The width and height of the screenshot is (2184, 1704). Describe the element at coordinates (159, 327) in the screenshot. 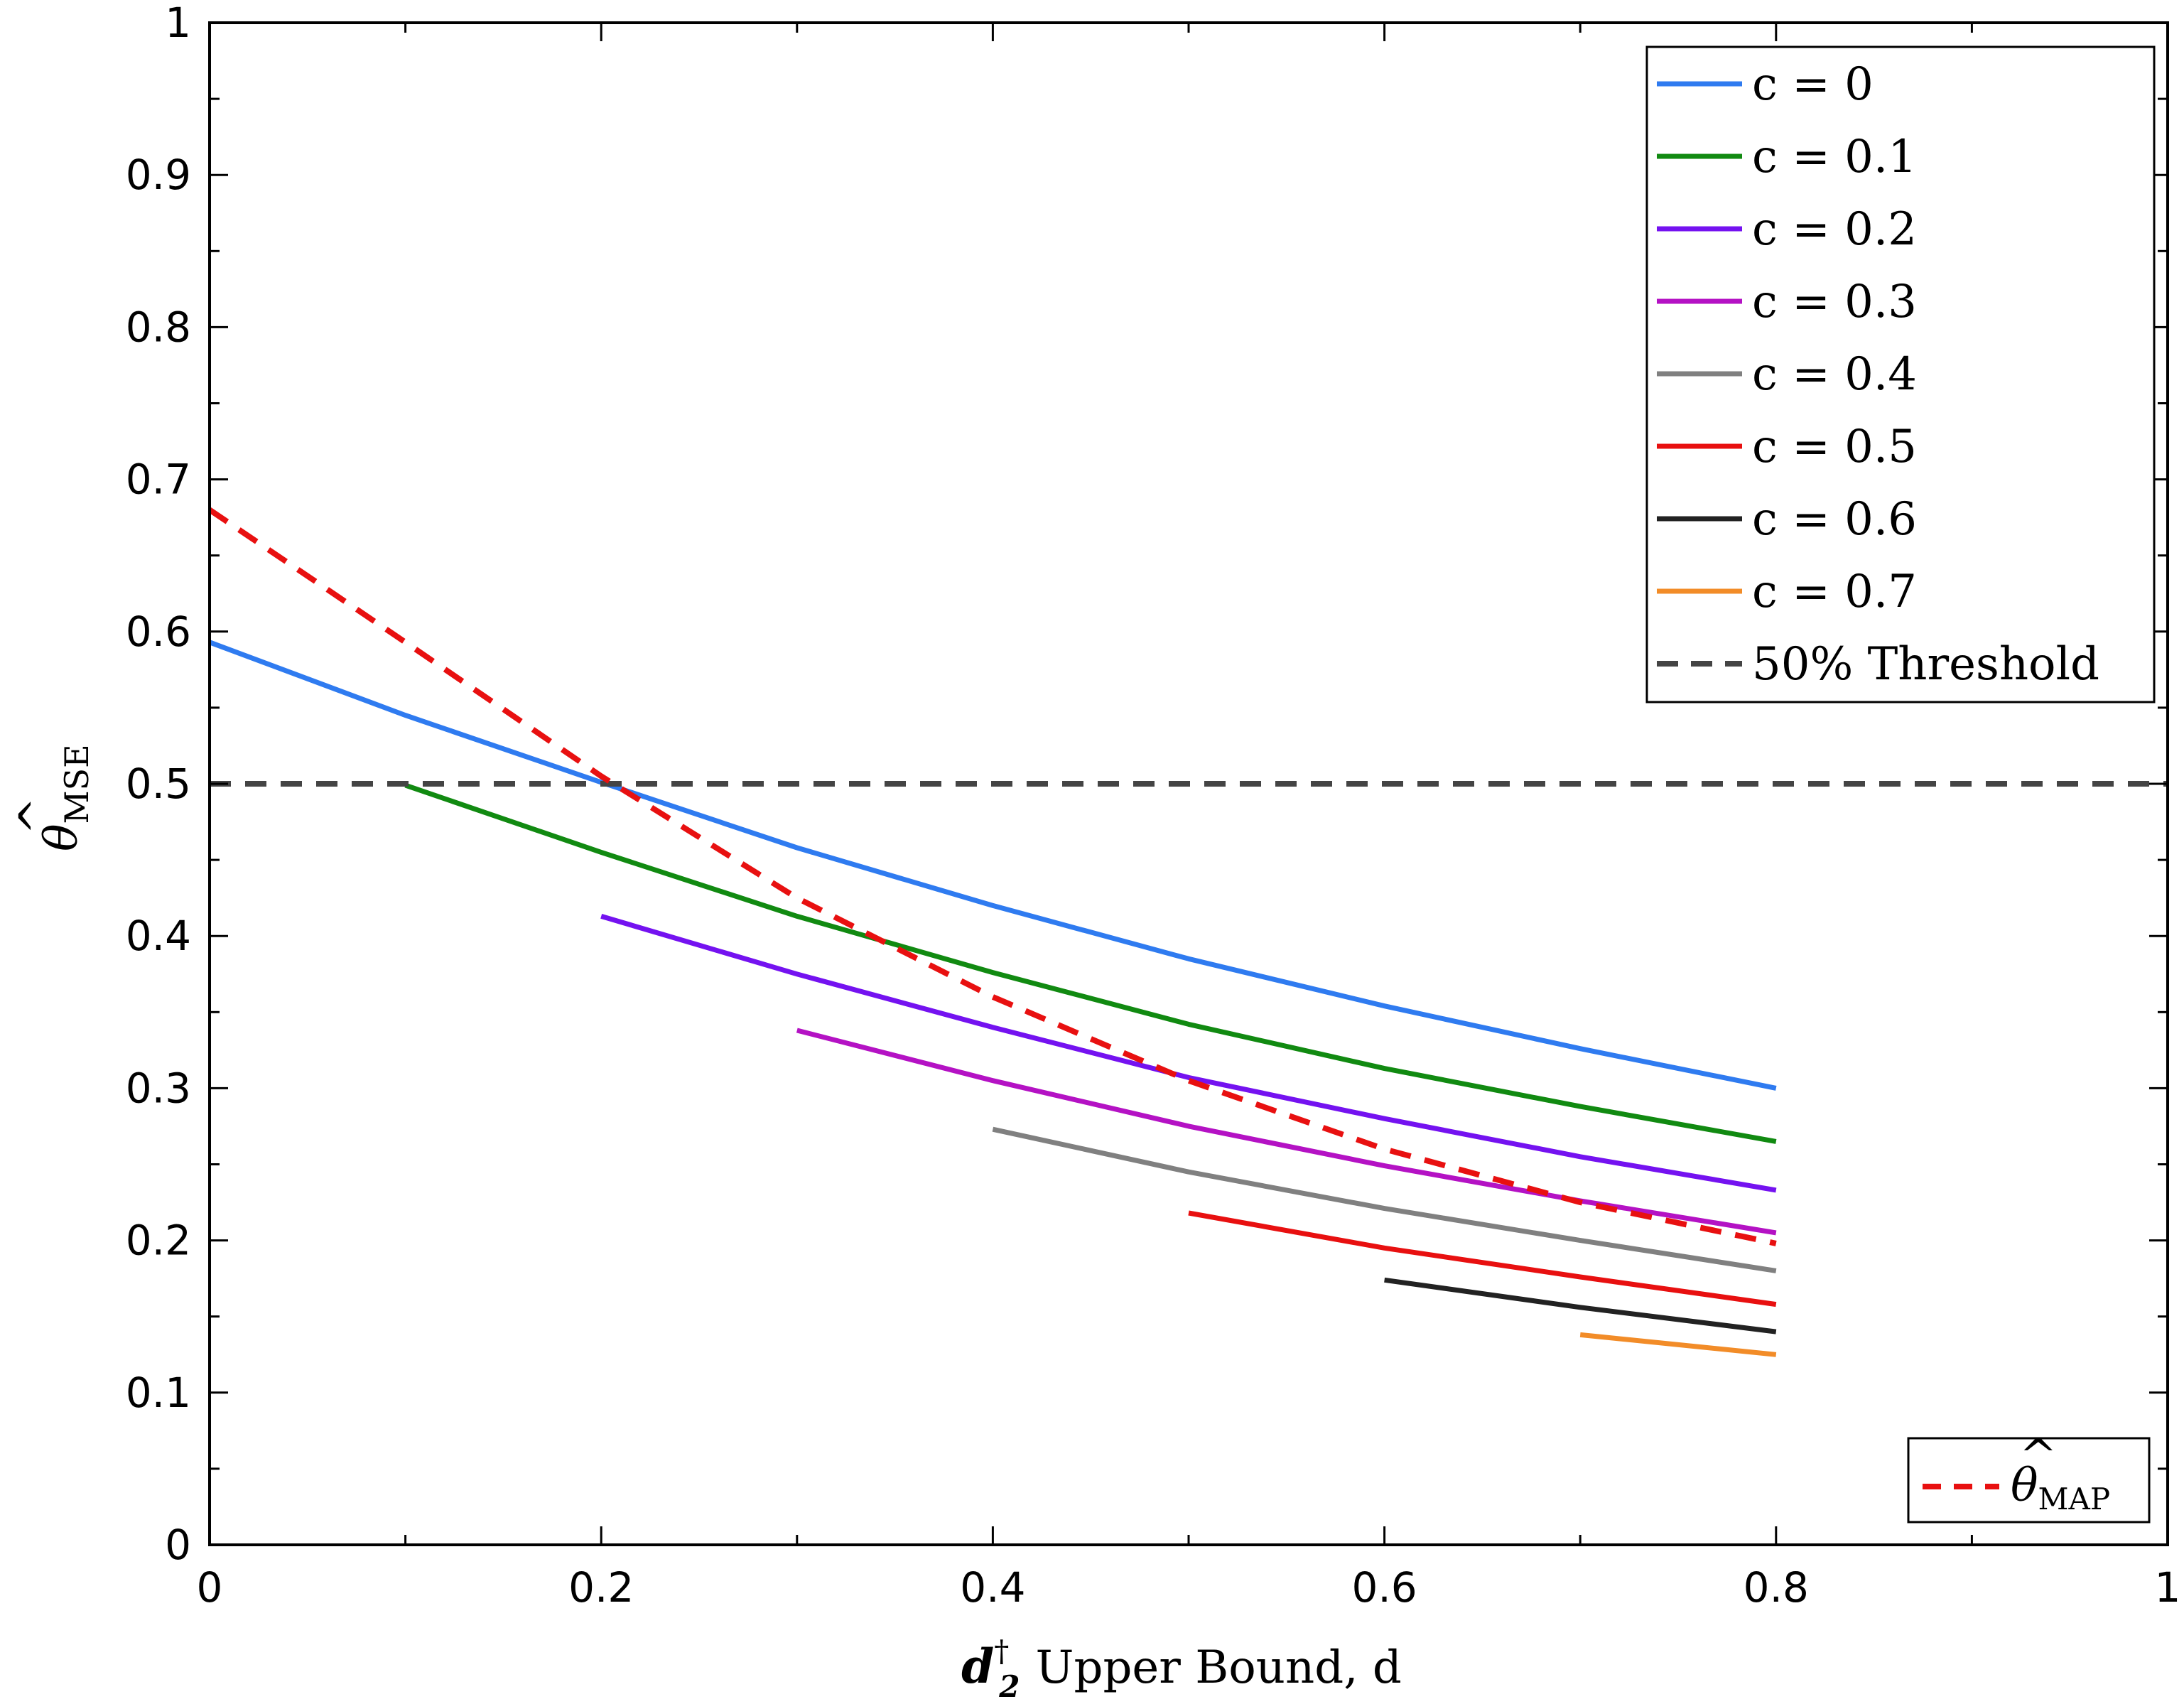

I see `y-tick-label: 0.8` at that location.